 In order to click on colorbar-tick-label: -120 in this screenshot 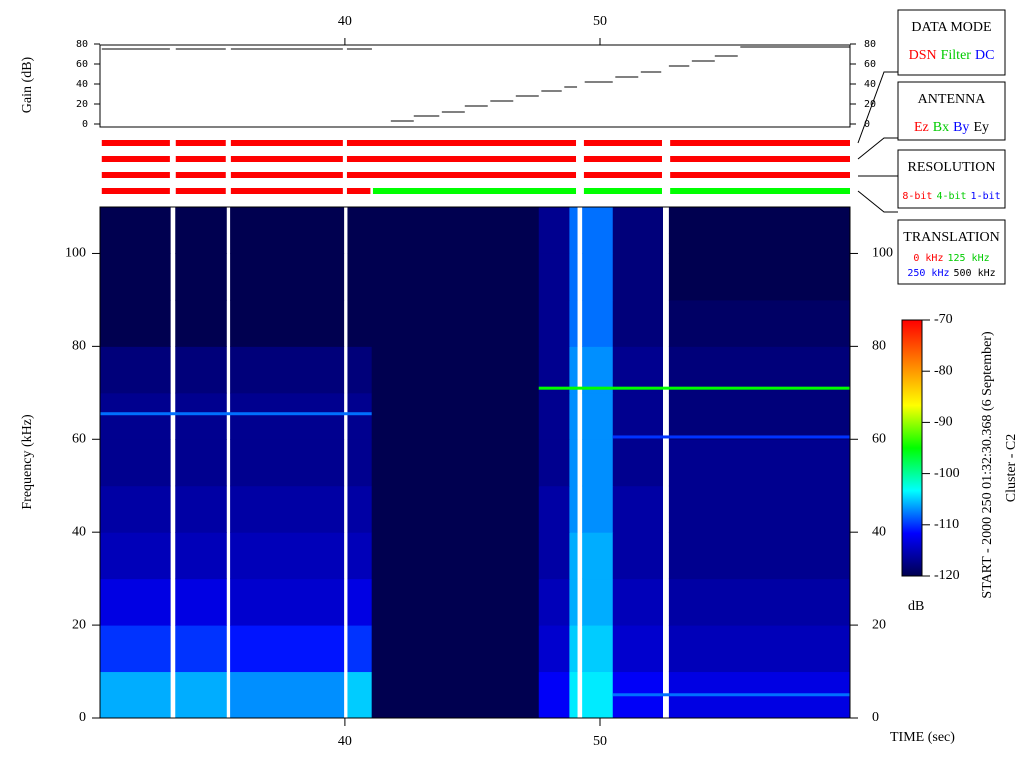, I will do `click(947, 575)`.